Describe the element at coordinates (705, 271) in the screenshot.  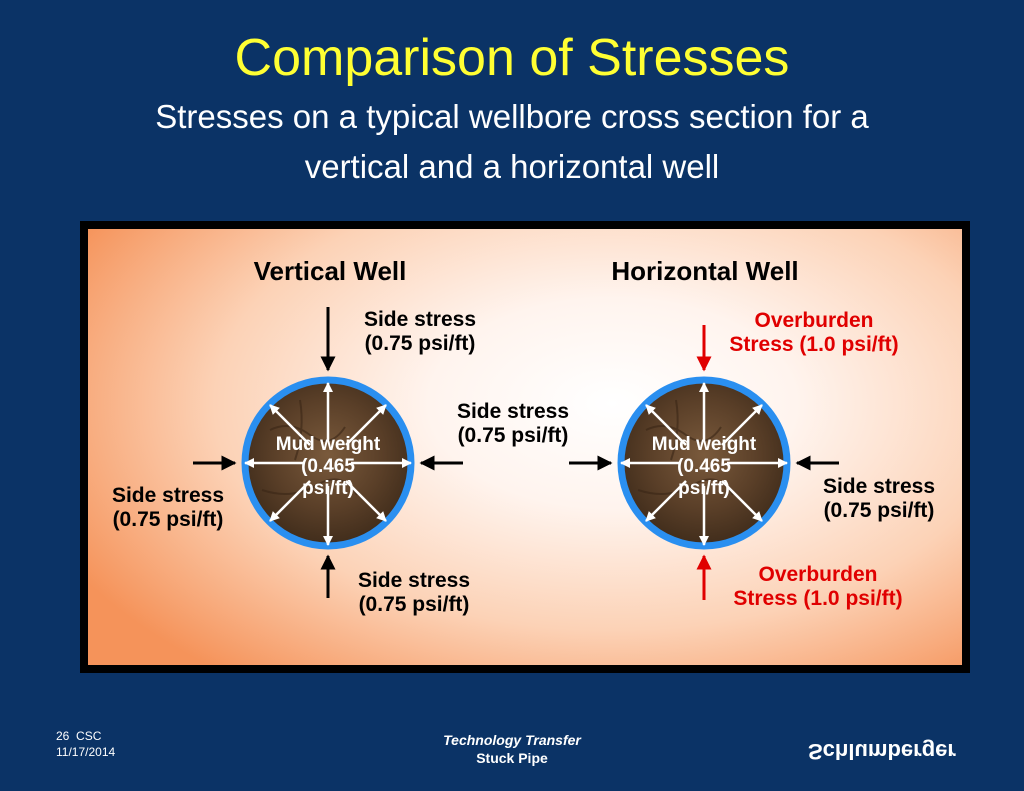
I see `horizontal-well-heading: Horizontal Well` at that location.